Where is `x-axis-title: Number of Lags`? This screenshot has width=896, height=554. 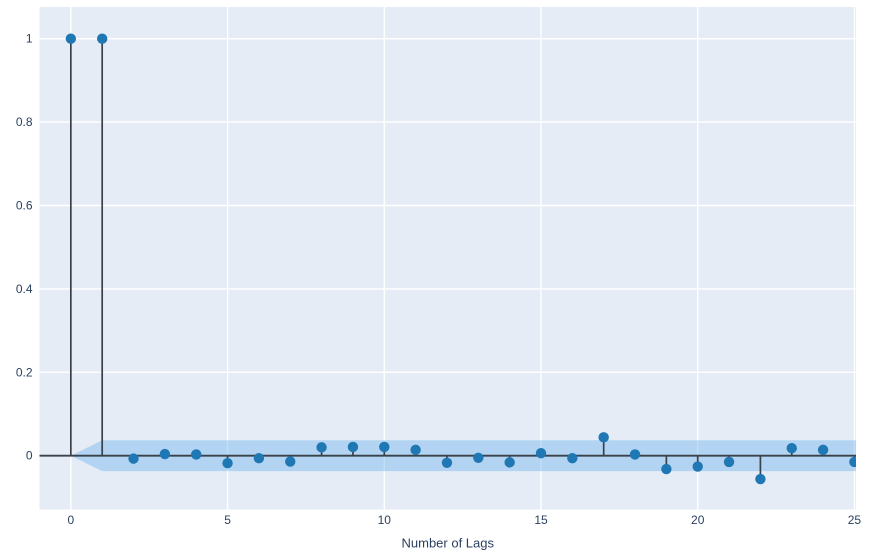 x-axis-title: Number of Lags is located at coordinates (448, 543).